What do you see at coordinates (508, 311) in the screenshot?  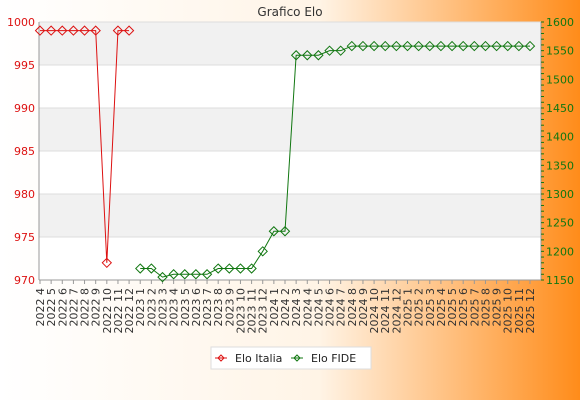 I see `x-tick-label: 2025 10` at bounding box center [508, 311].